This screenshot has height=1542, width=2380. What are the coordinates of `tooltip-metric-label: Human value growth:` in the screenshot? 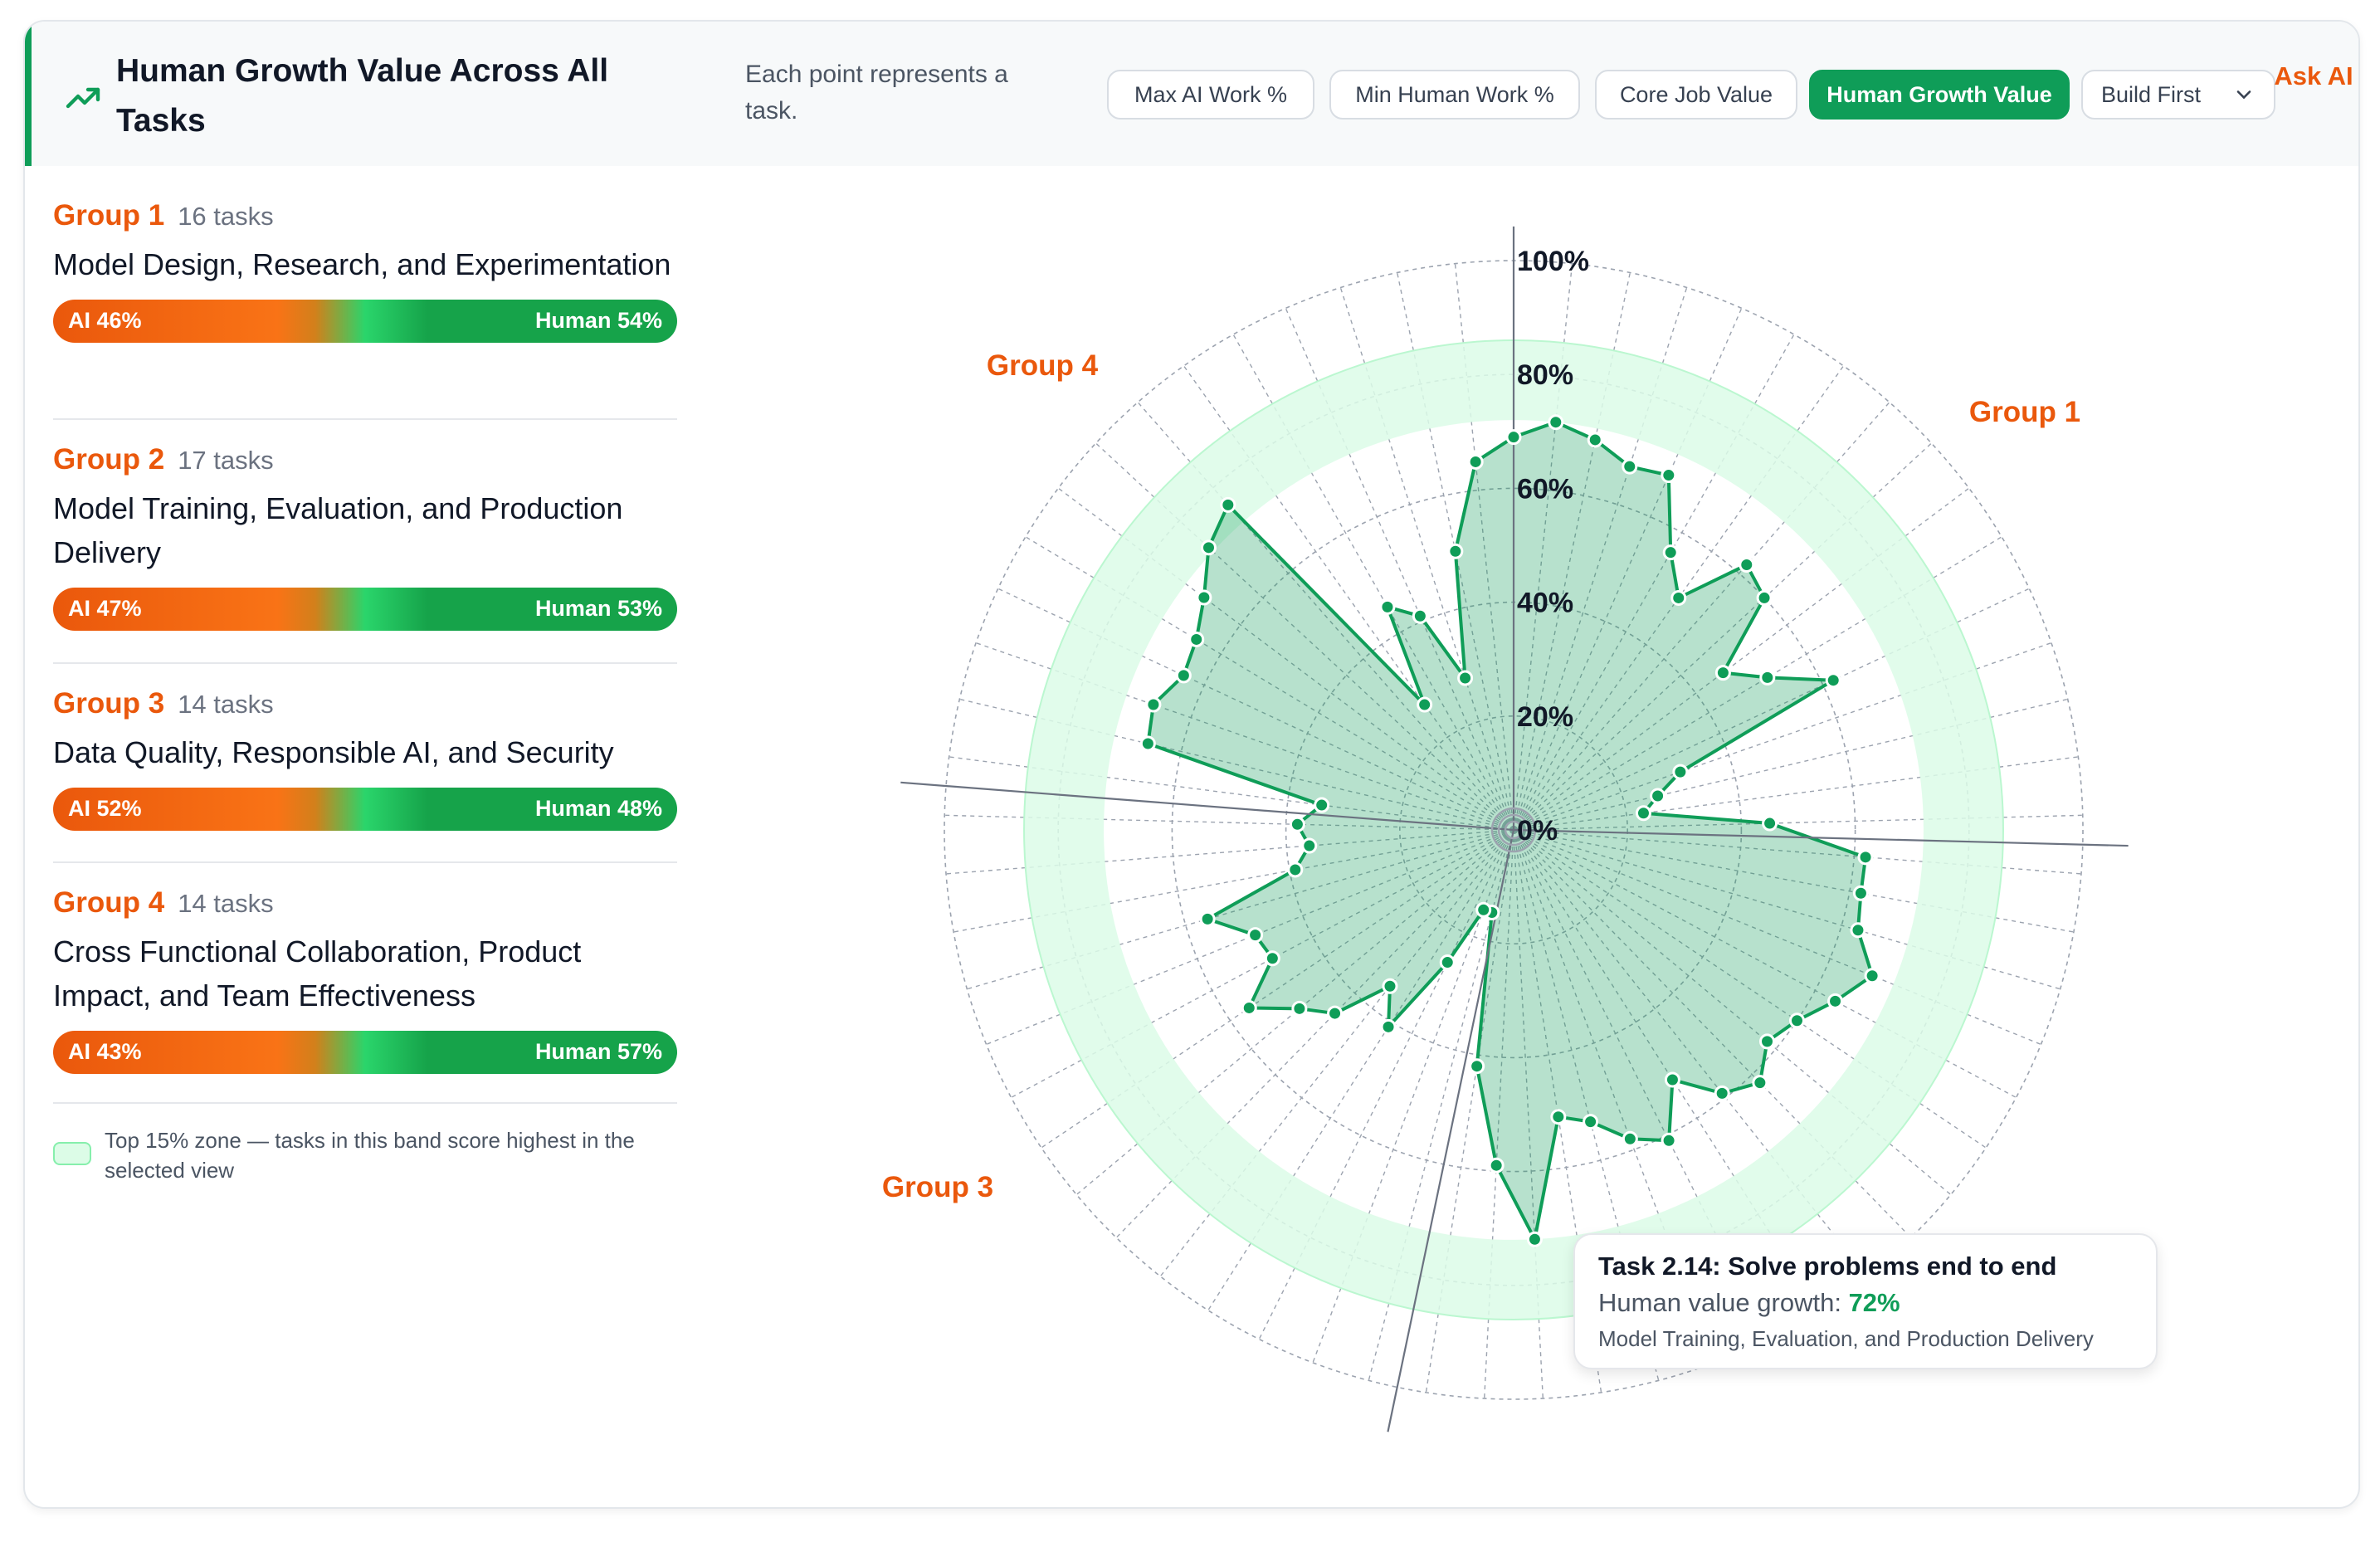 It's located at (1719, 1302).